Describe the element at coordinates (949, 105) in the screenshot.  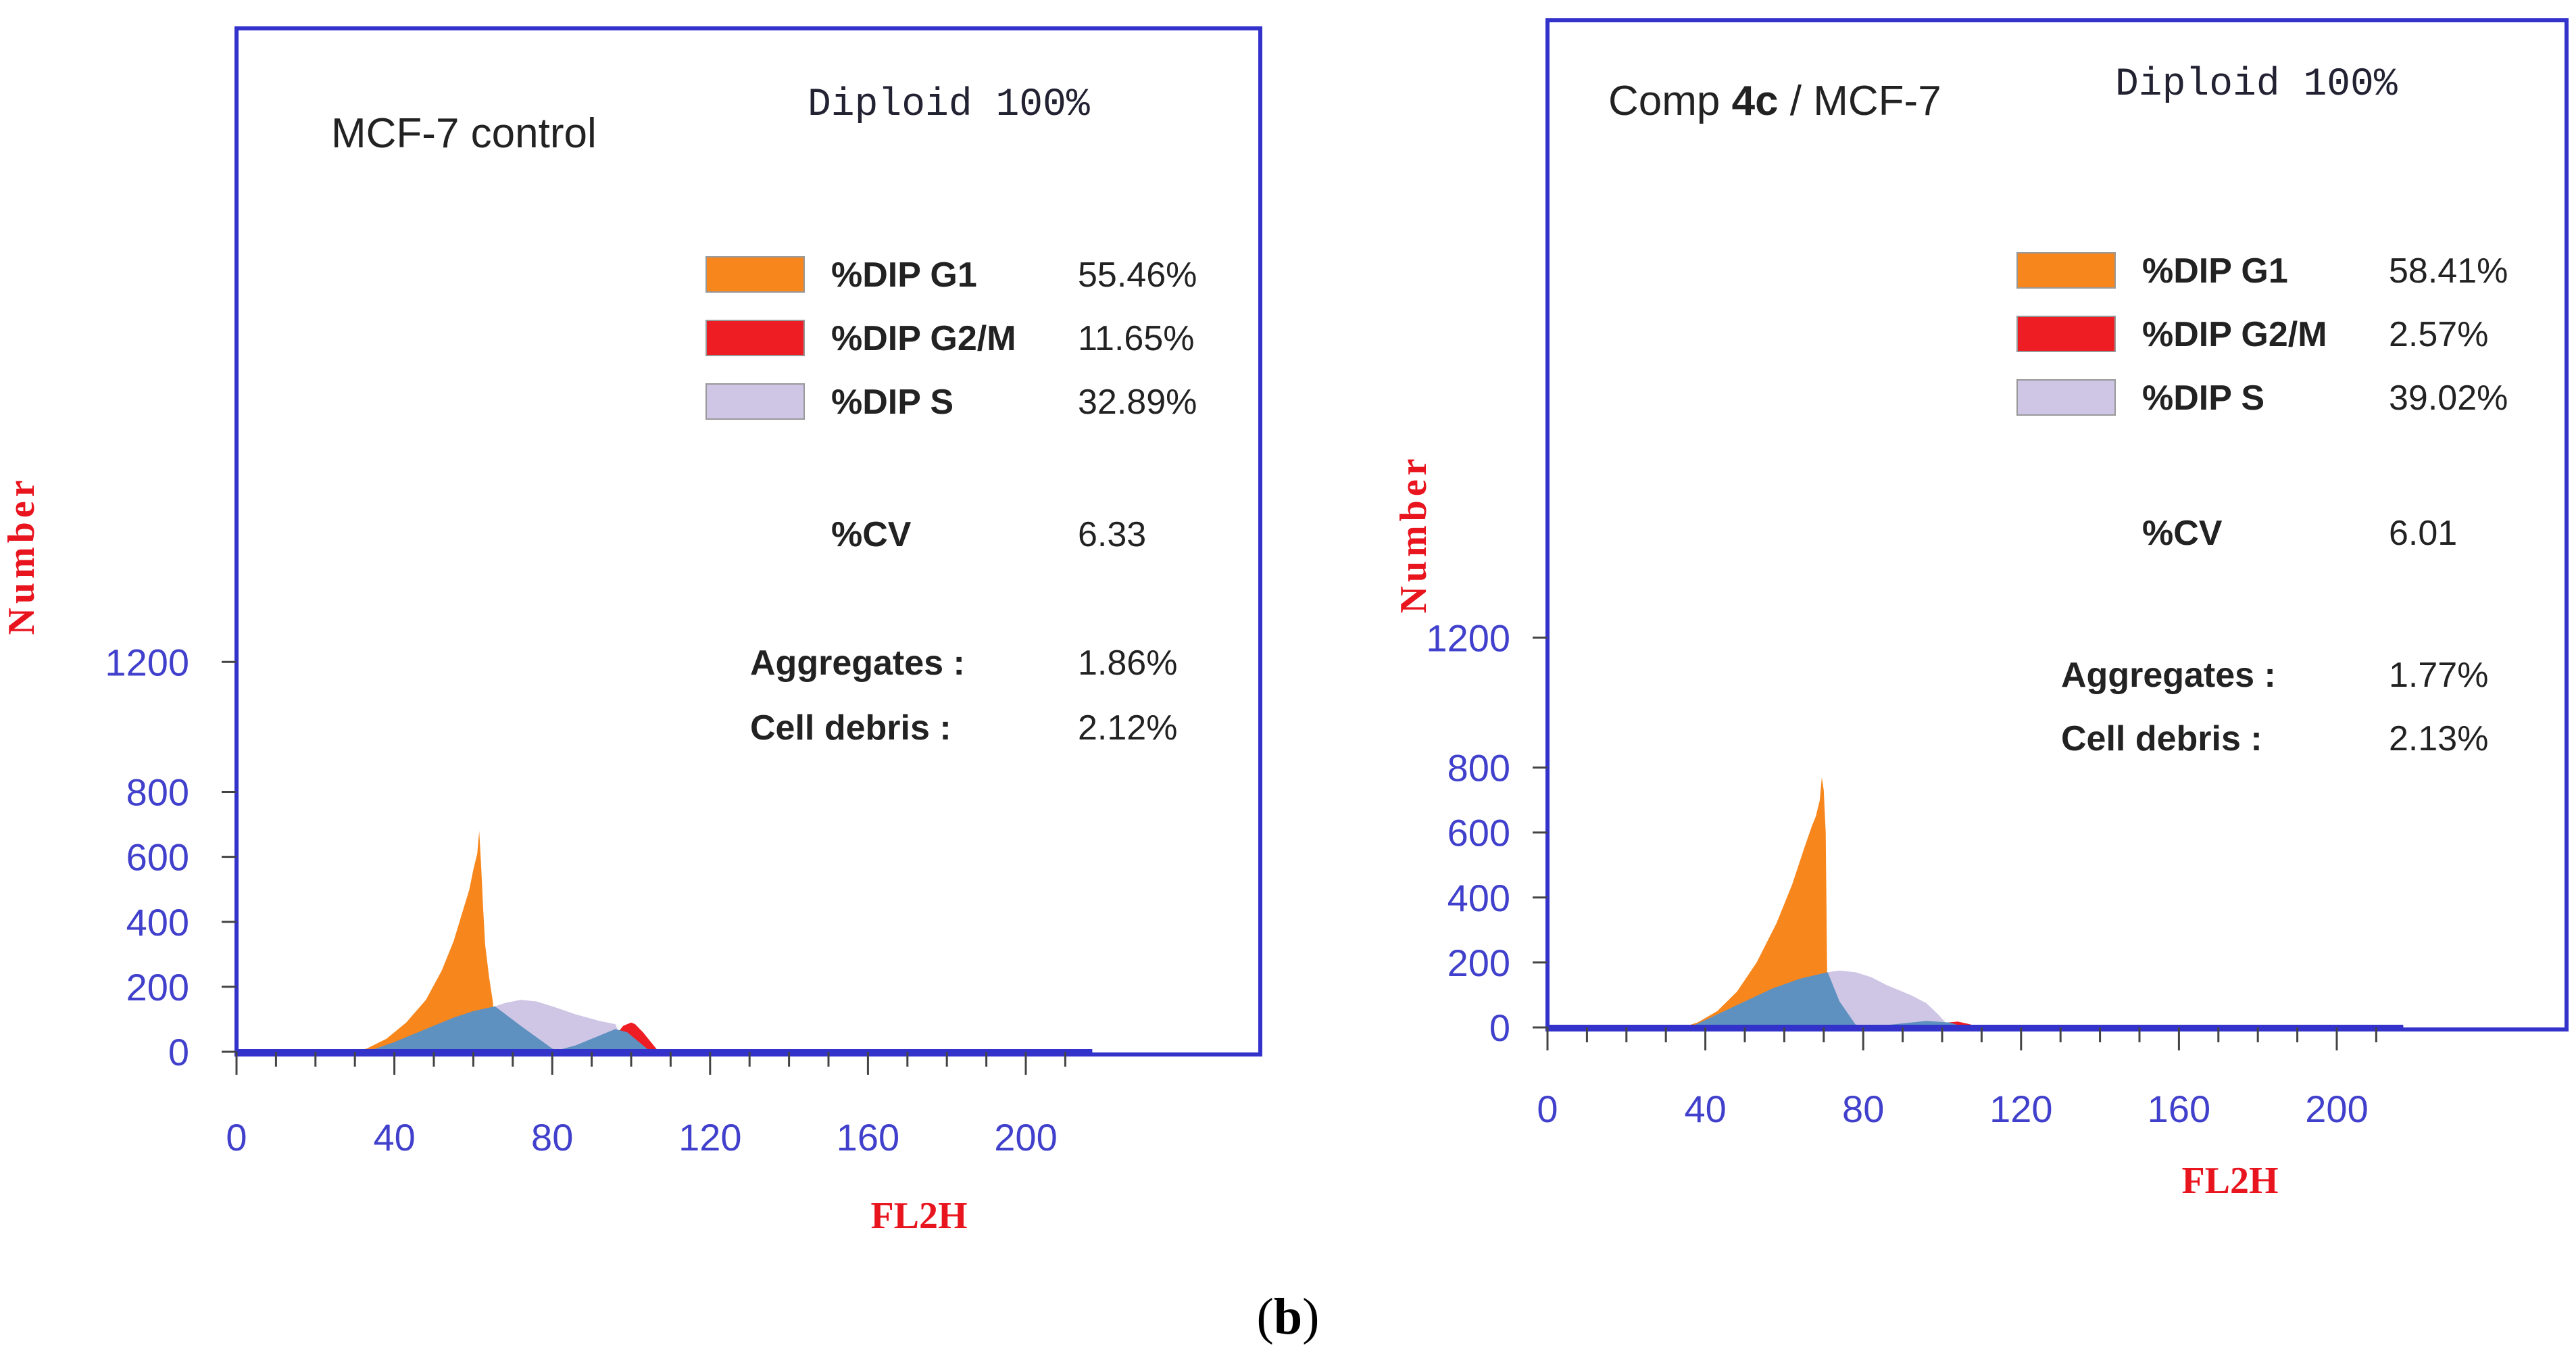
I see `panel-0-diploid: Diploid 100%` at that location.